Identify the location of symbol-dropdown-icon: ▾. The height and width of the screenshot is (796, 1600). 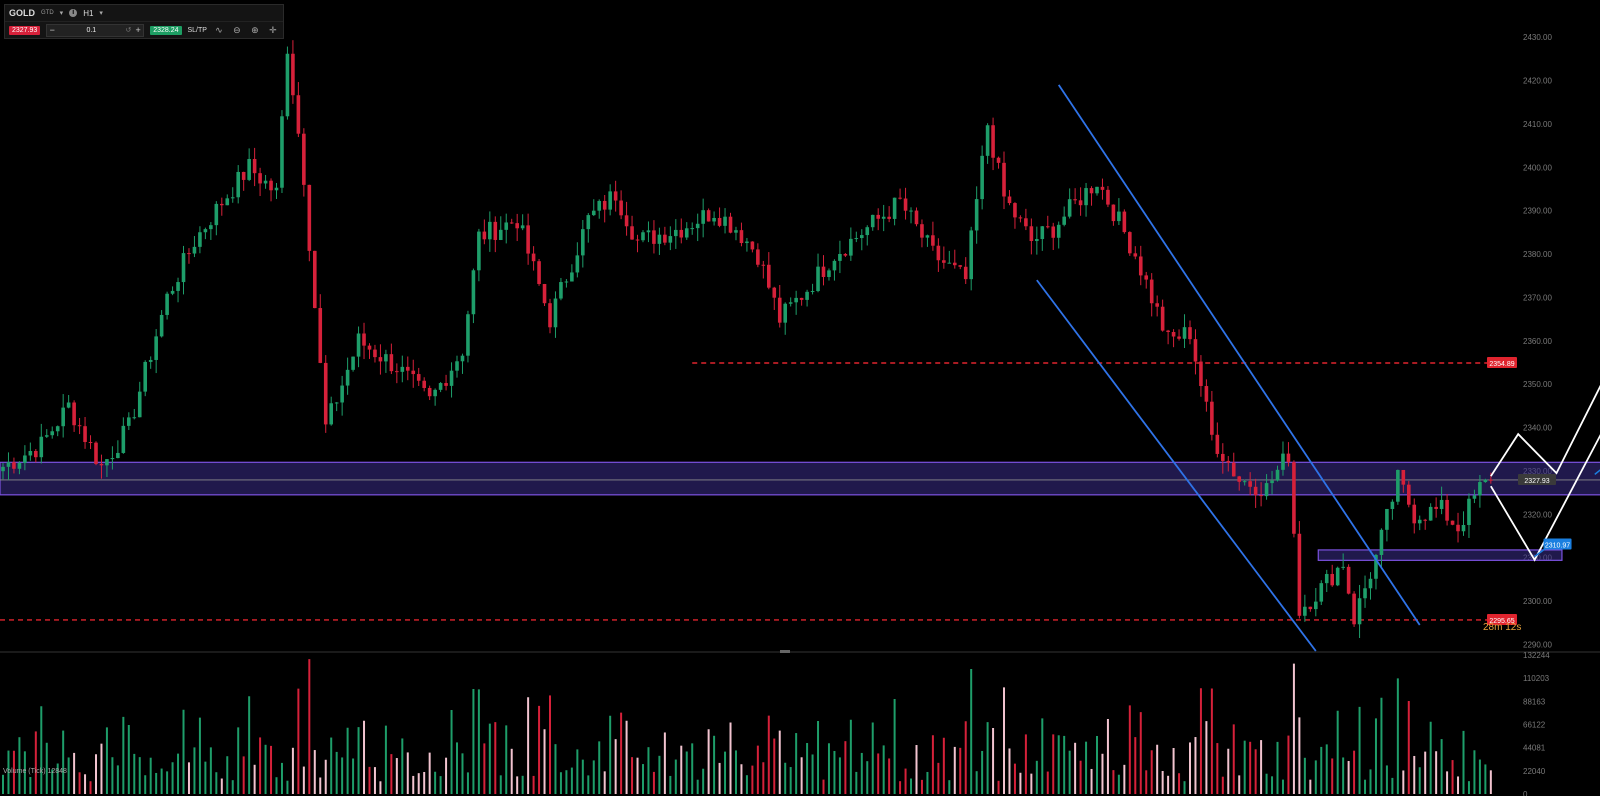
(61, 13).